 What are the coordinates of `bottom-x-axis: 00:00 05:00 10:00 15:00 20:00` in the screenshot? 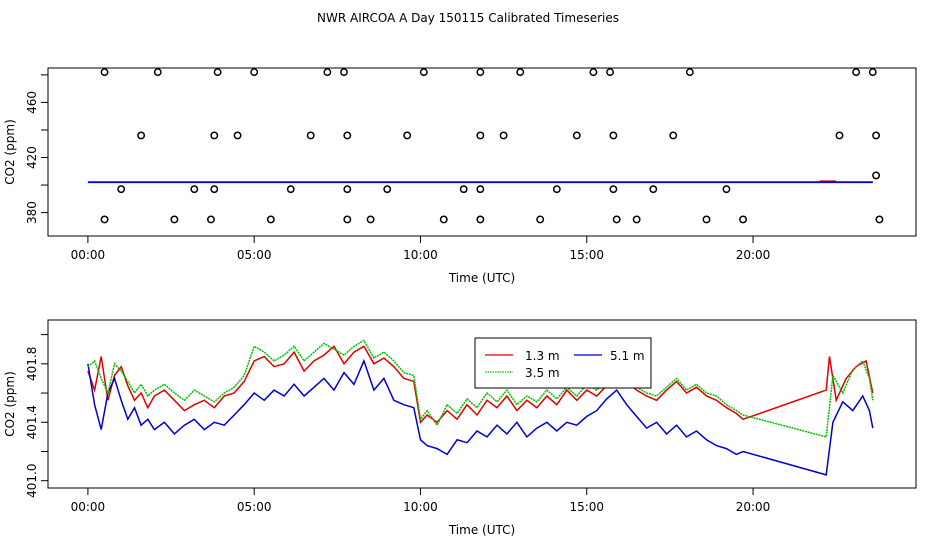 It's located at (421, 501).